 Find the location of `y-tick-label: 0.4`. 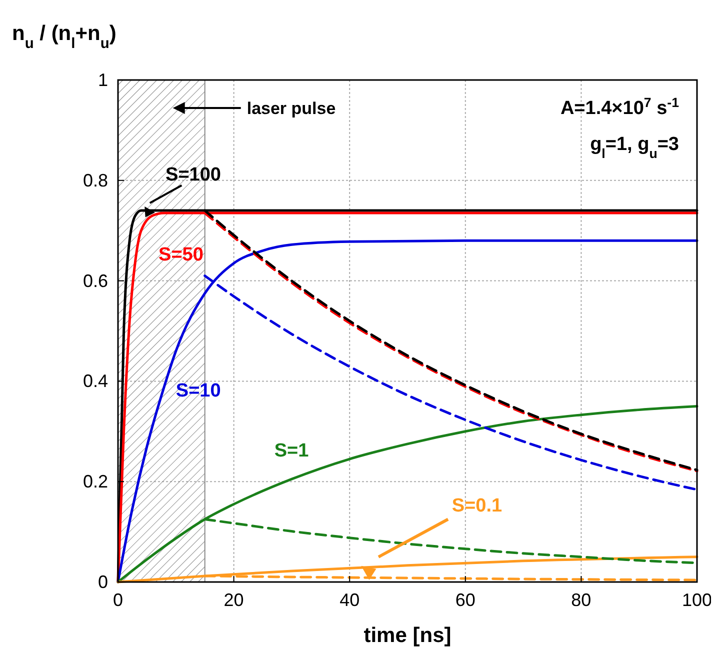

y-tick-label: 0.4 is located at coordinates (95, 381).